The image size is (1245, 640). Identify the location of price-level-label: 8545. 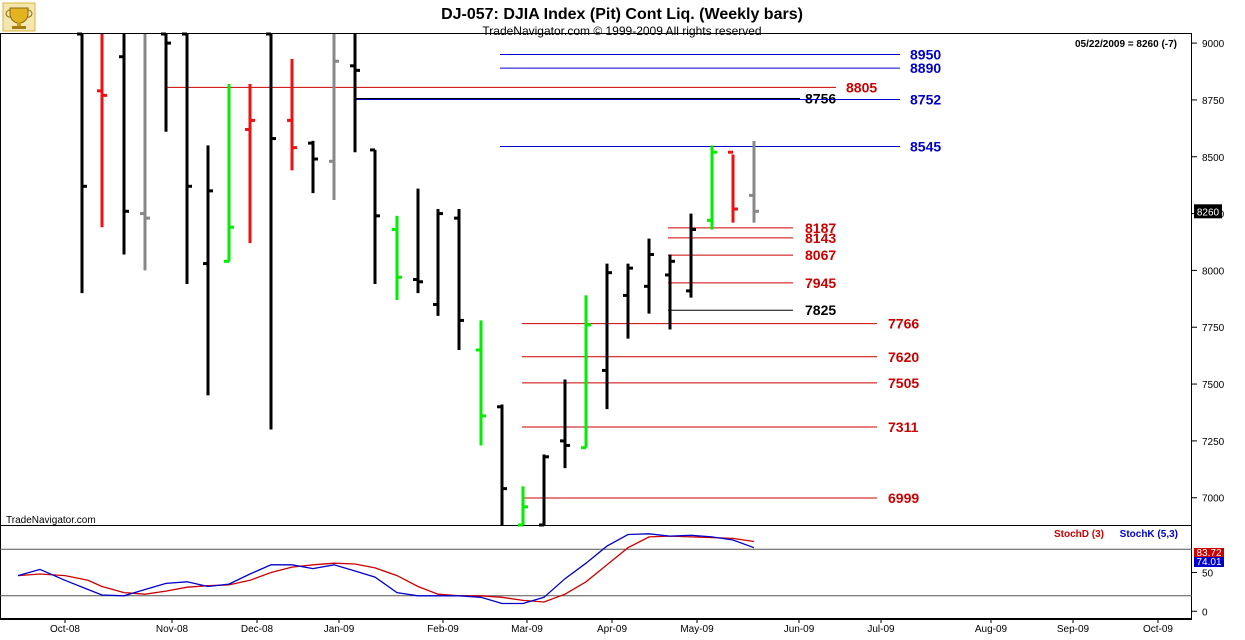
(925, 147).